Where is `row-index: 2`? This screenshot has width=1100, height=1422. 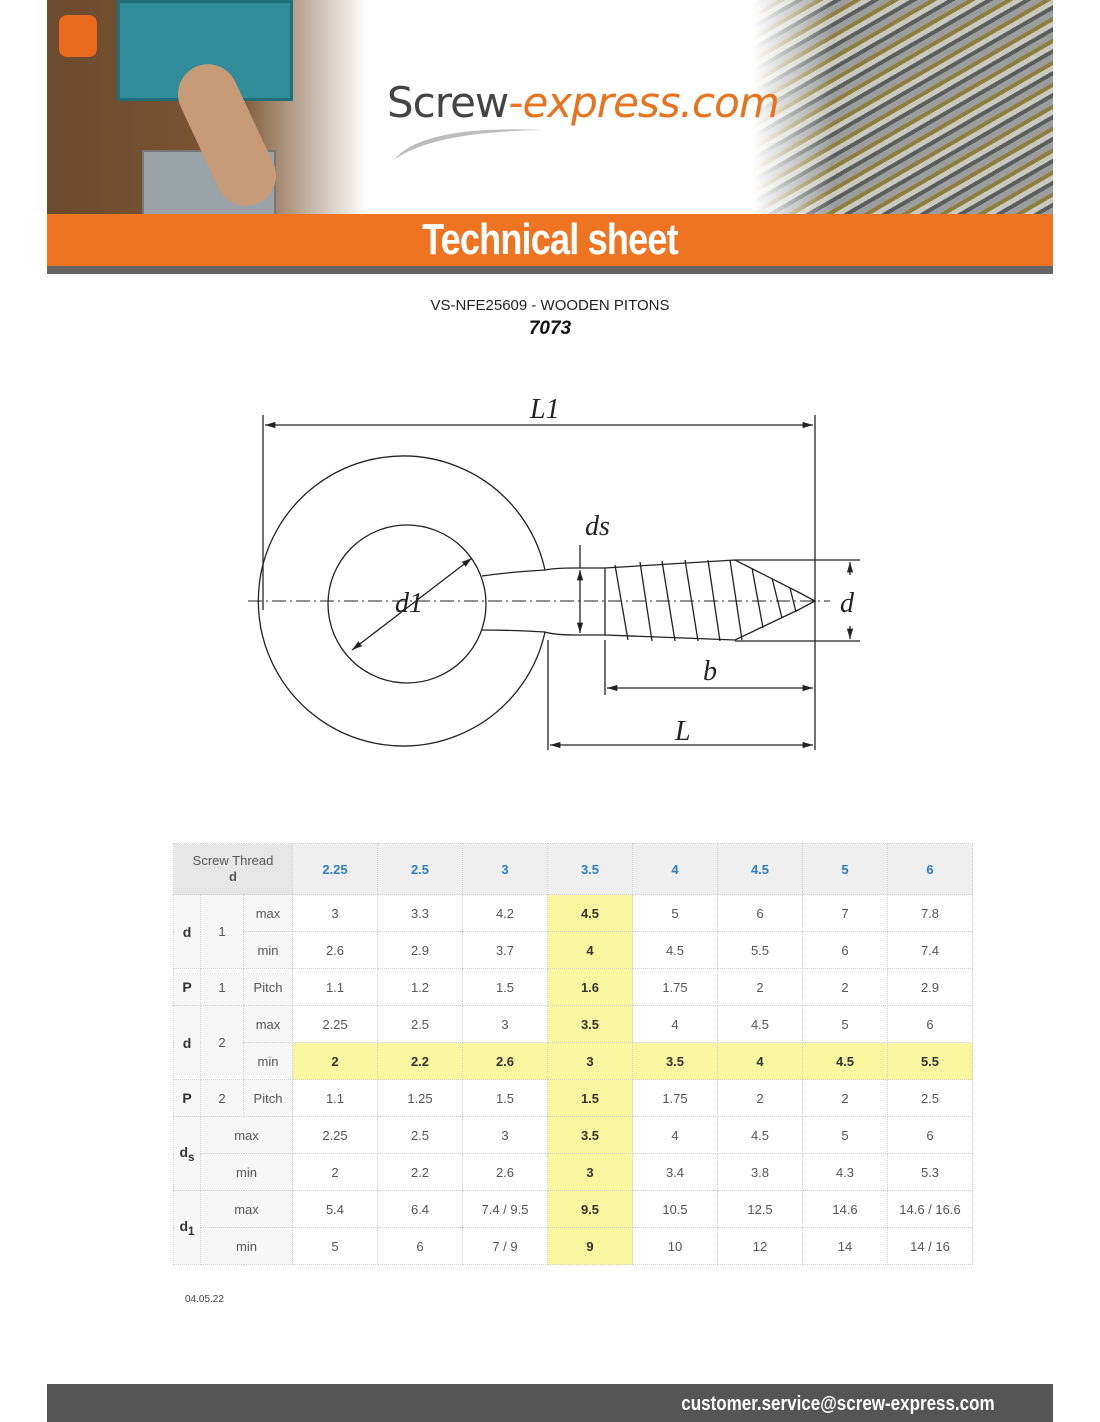 row-index: 2 is located at coordinates (222, 1098).